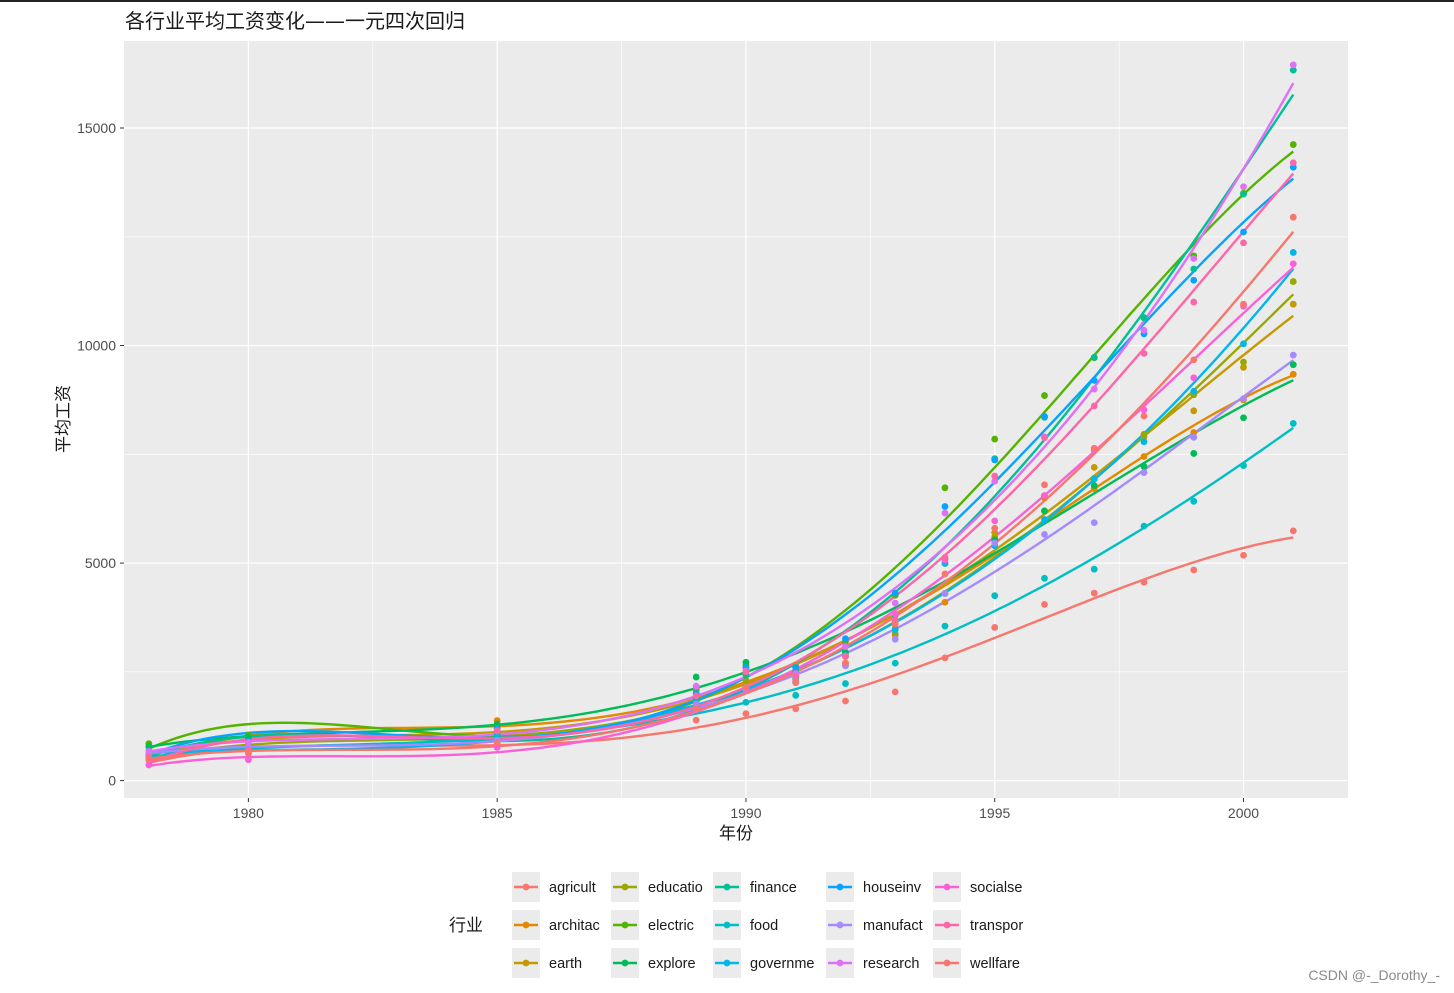  Describe the element at coordinates (1374, 975) in the screenshot. I see `watermark: CSDN @-_Dorothy_-` at that location.